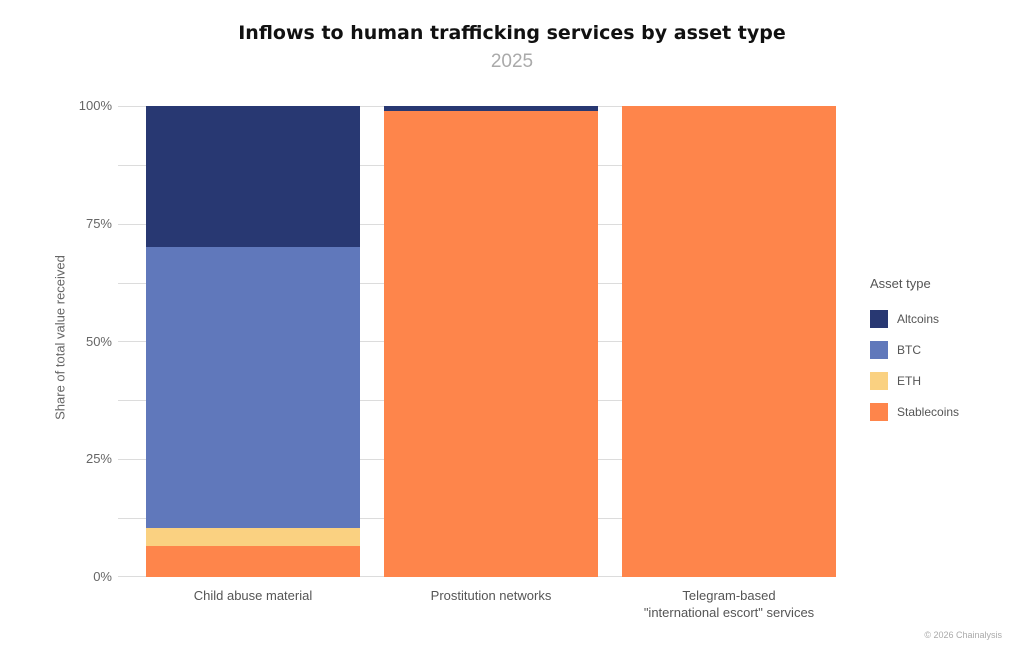 The width and height of the screenshot is (1024, 647). Describe the element at coordinates (98, 223) in the screenshot. I see `y-tick-75: 75%` at that location.